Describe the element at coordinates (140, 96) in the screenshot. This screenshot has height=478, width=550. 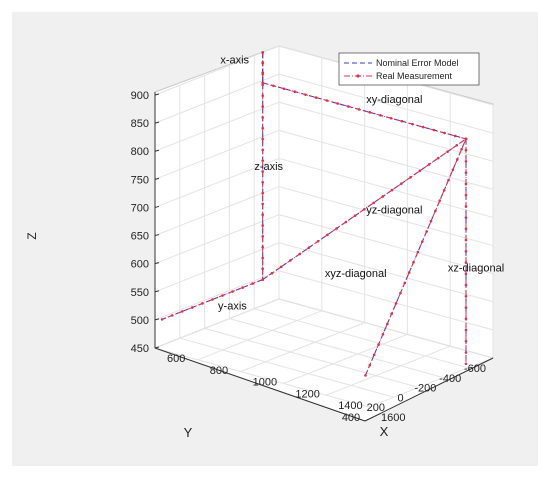
I see `z-tick-label: 900` at that location.